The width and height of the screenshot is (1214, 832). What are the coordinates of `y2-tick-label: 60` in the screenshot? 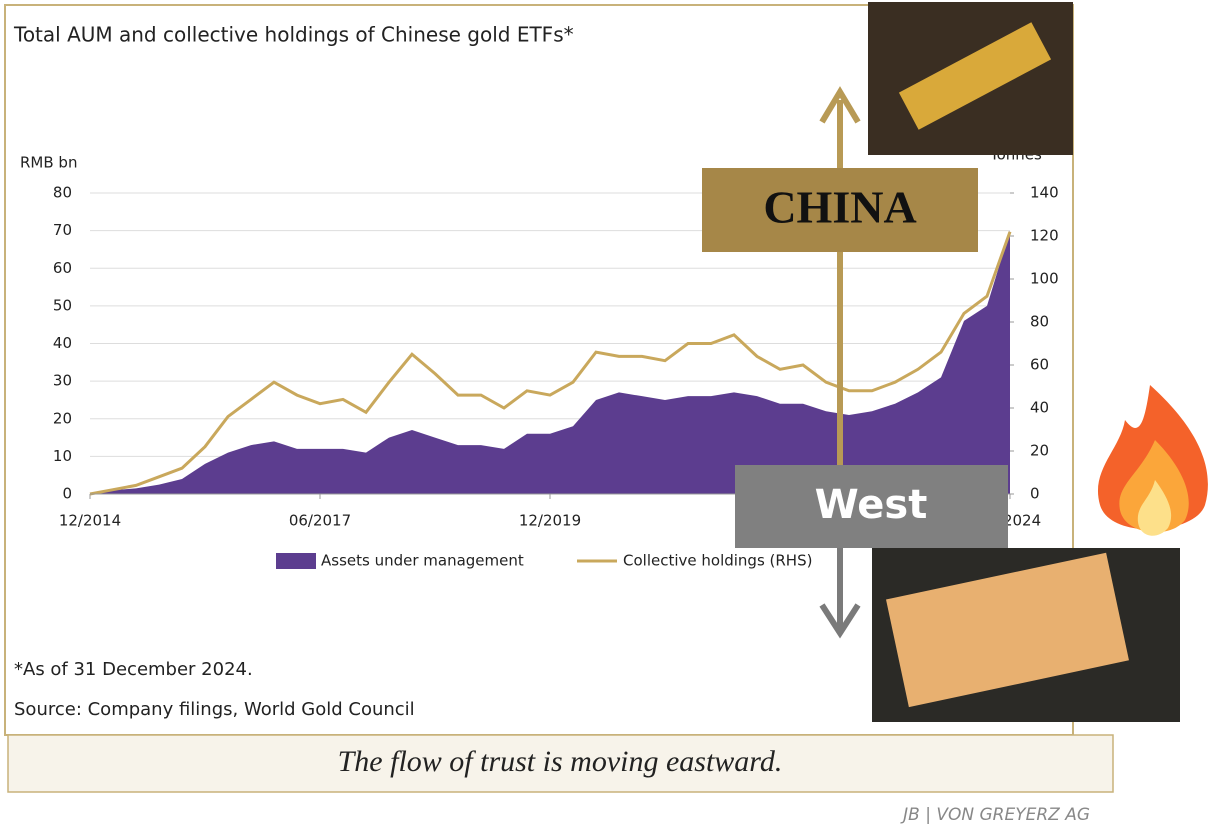 It's located at (1039, 365).